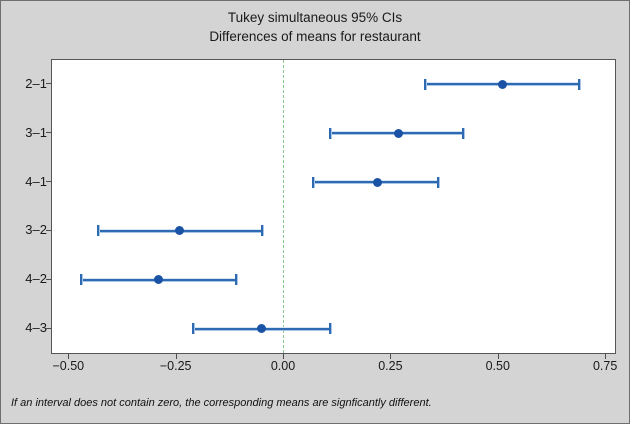  I want to click on y-axis-label: 3–2, so click(36, 230).